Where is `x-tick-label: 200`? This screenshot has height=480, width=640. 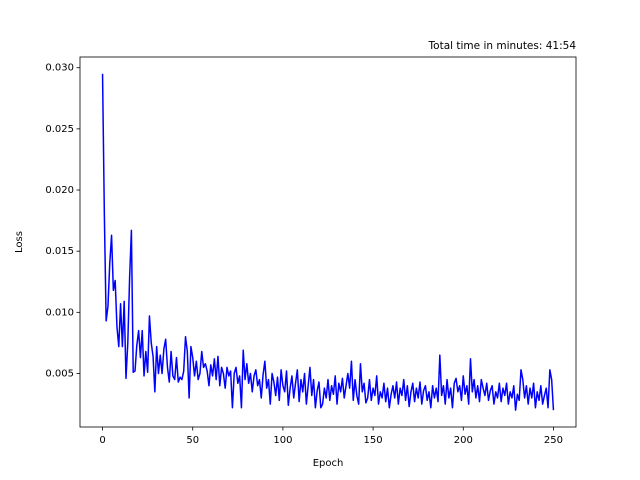
x-tick-label: 200 is located at coordinates (463, 440).